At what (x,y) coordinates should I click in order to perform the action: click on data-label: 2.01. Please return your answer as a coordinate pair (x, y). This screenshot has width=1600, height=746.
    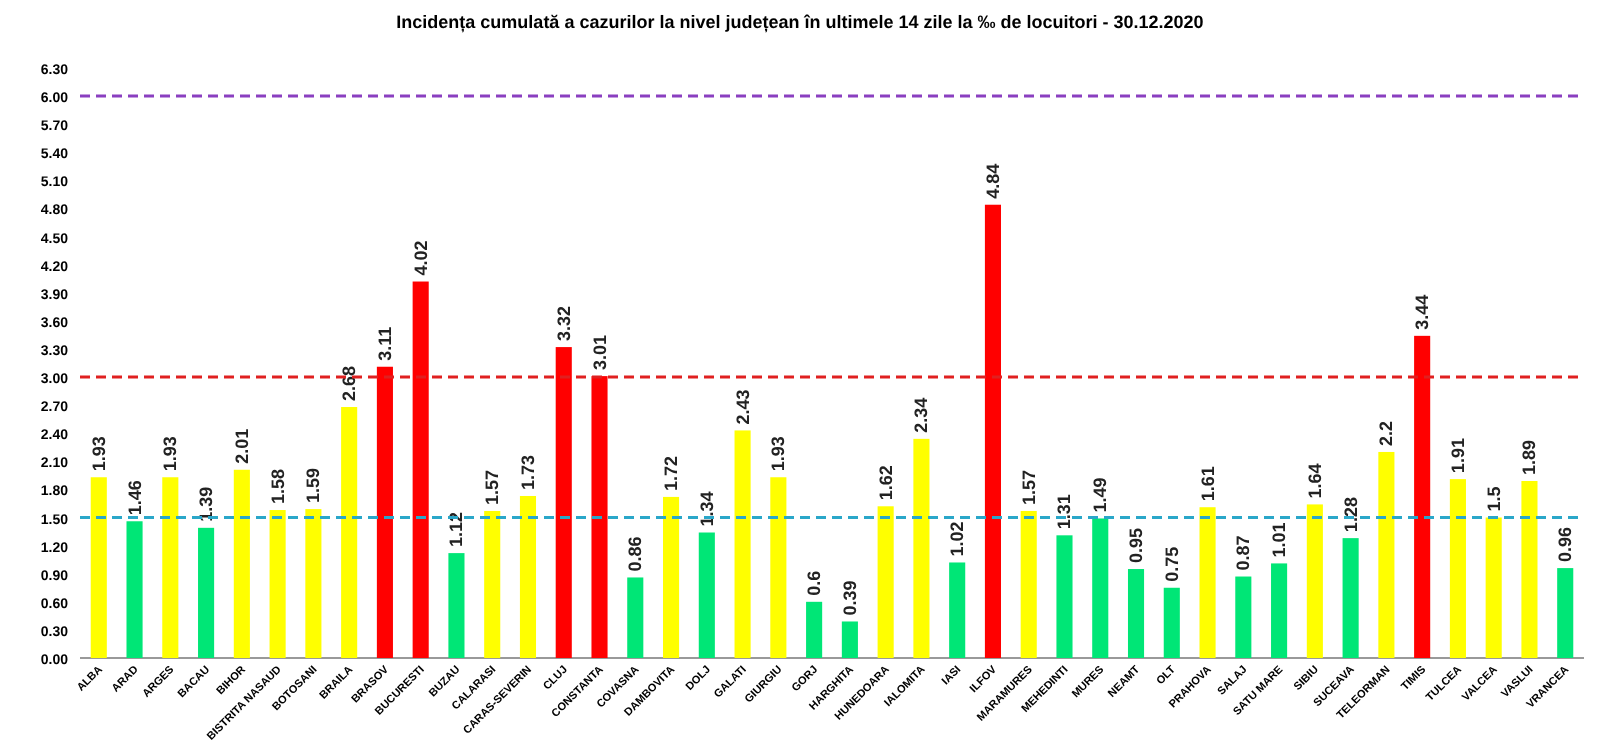
    Looking at the image, I should click on (241, 446).